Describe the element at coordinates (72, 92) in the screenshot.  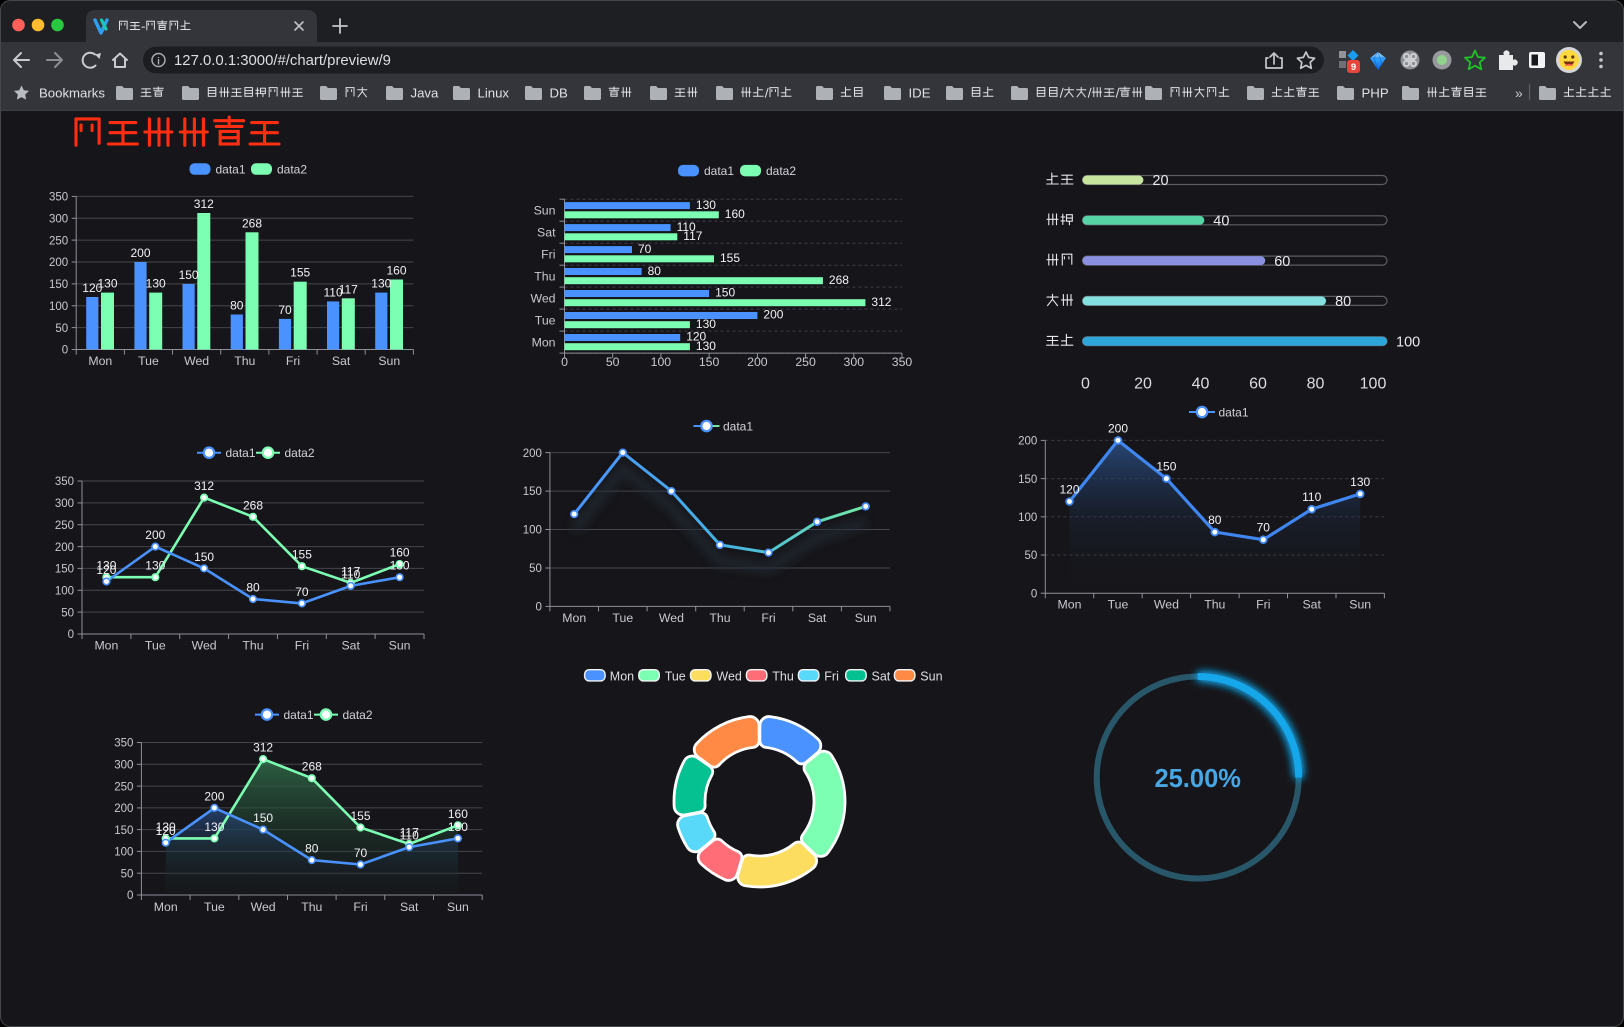
I see `svg-text: Bookmarks` at that location.